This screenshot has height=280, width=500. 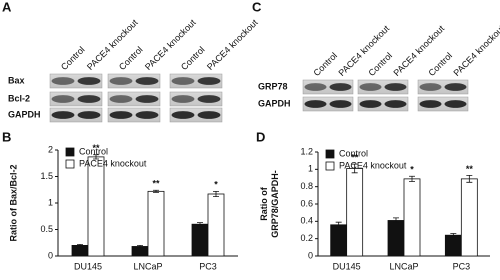 What do you see at coordinates (306, 203) in the screenshot?
I see `y-tick-label: 0.6` at bounding box center [306, 203].